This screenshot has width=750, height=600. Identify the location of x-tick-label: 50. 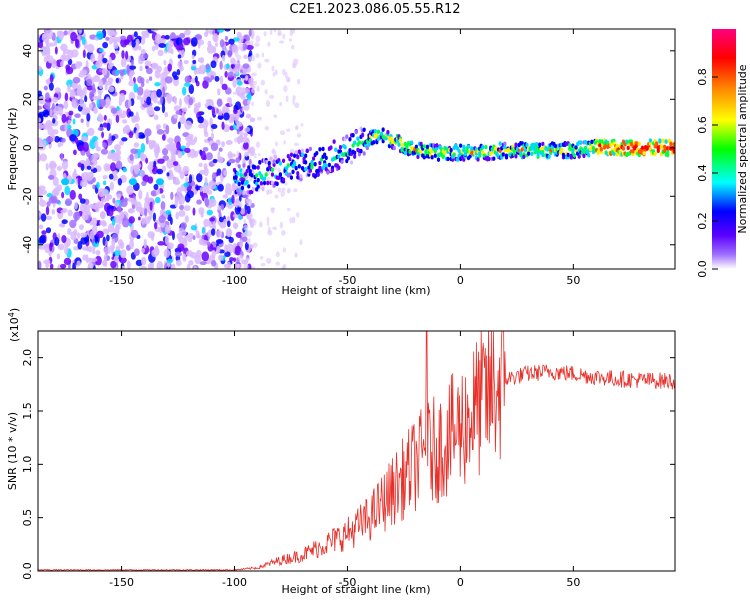
(573, 582).